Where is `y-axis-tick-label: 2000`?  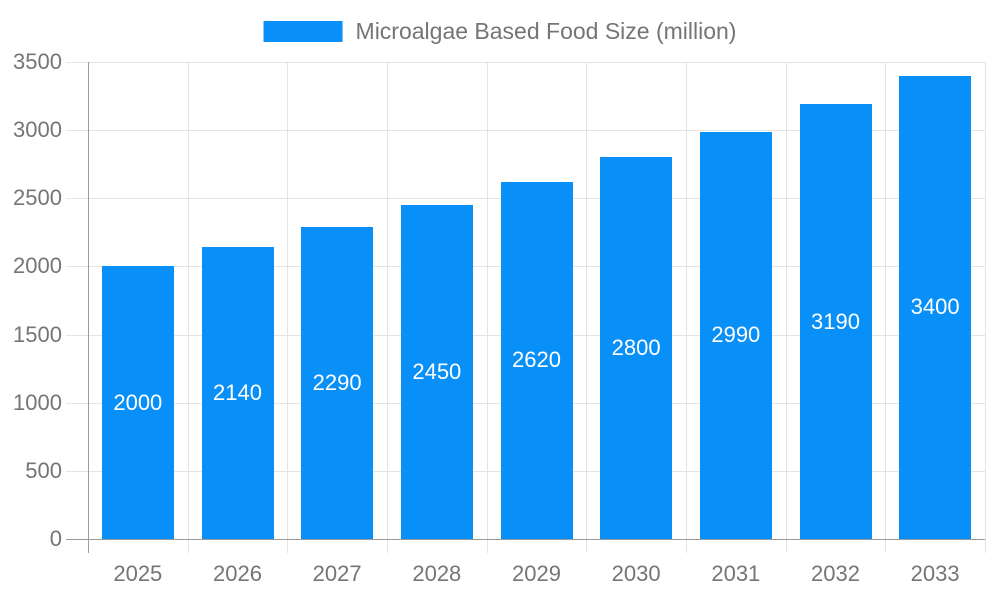 y-axis-tick-label: 2000 is located at coordinates (37, 266).